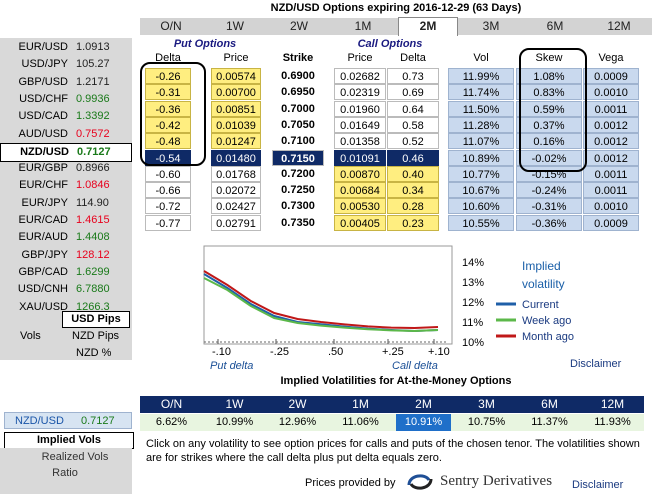 The width and height of the screenshot is (652, 496). What do you see at coordinates (168, 206) in the screenshot?
I see `cell-put-delta: -0.72` at bounding box center [168, 206].